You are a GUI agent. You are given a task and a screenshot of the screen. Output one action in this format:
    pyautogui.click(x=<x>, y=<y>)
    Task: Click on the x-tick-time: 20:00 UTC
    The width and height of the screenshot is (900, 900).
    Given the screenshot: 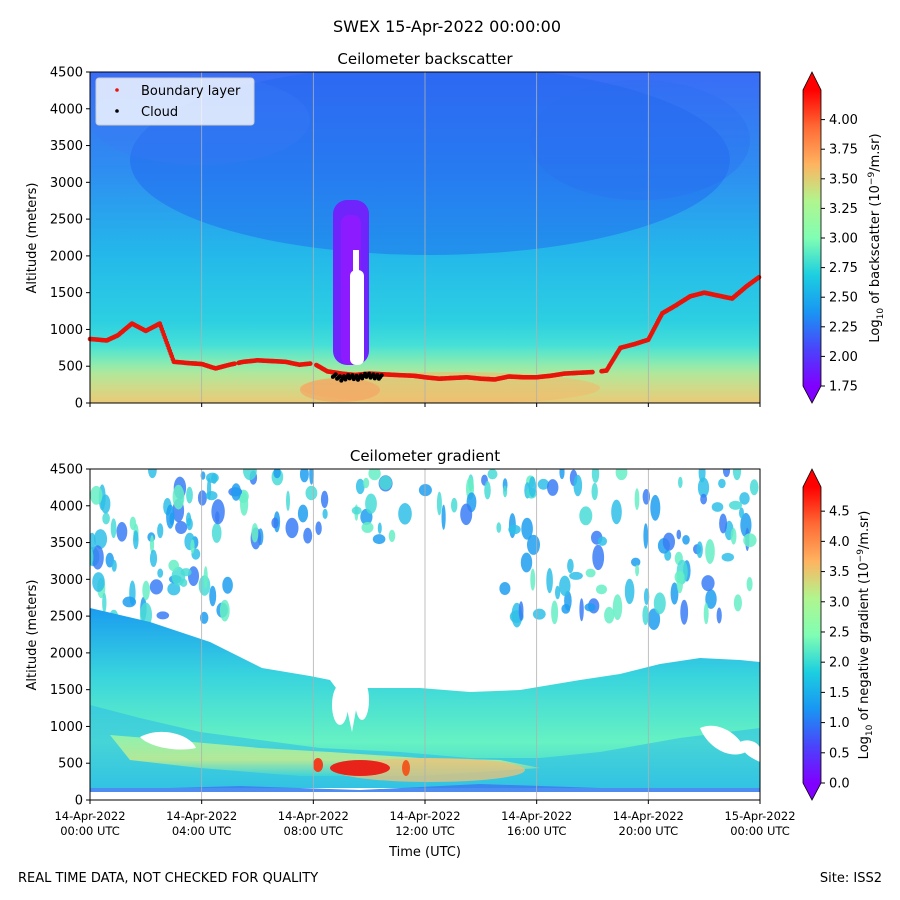 What is the action you would take?
    pyautogui.click(x=649, y=831)
    